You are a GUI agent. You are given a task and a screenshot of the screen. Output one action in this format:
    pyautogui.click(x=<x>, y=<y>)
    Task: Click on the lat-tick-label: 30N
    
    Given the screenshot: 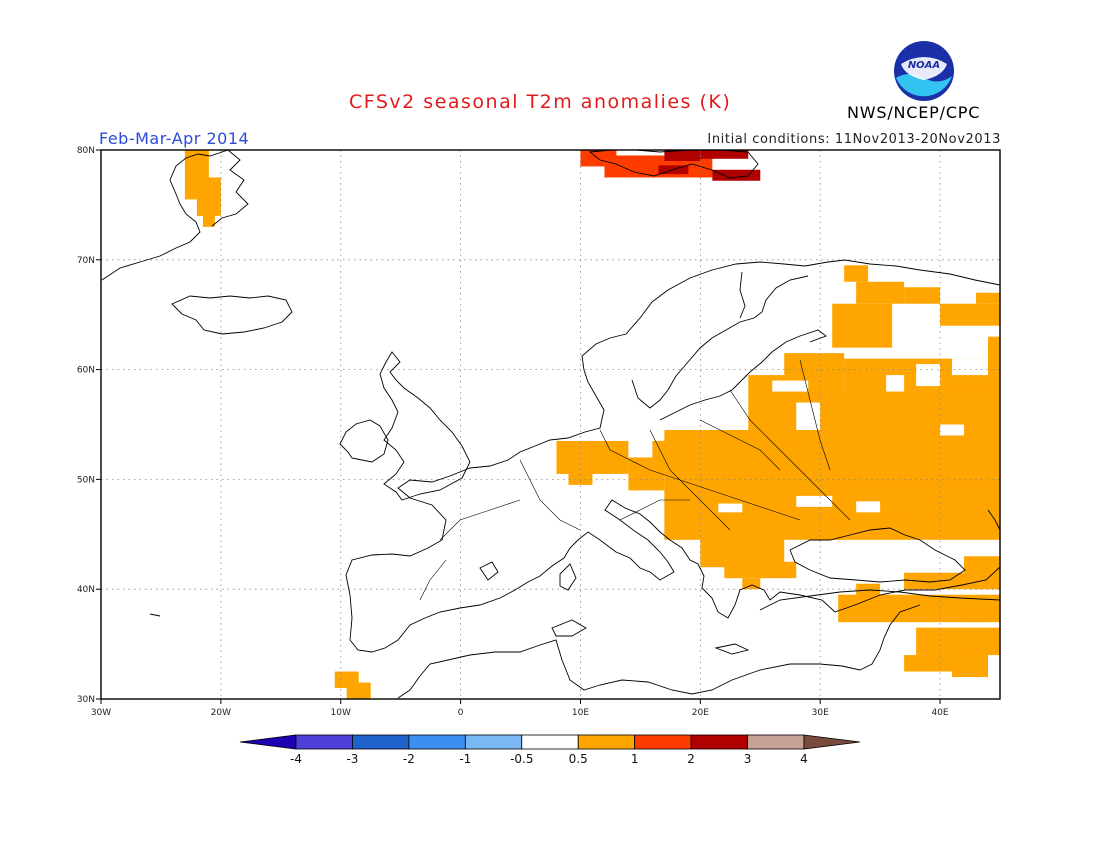 What is the action you would take?
    pyautogui.click(x=86, y=700)
    